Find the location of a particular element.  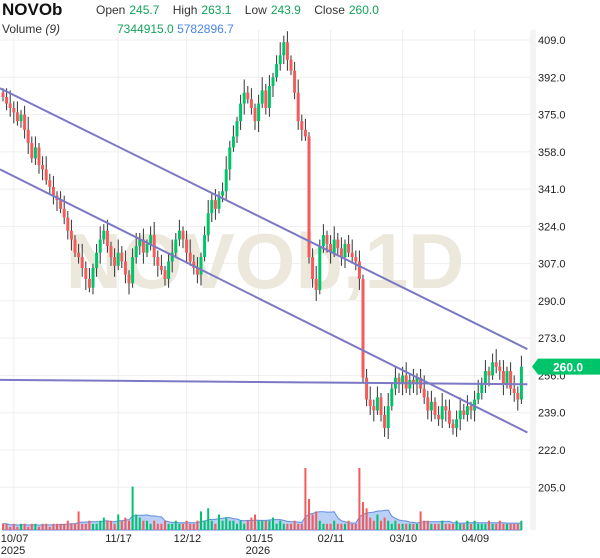

x-tick-label: 01/15 is located at coordinates (260, 539).